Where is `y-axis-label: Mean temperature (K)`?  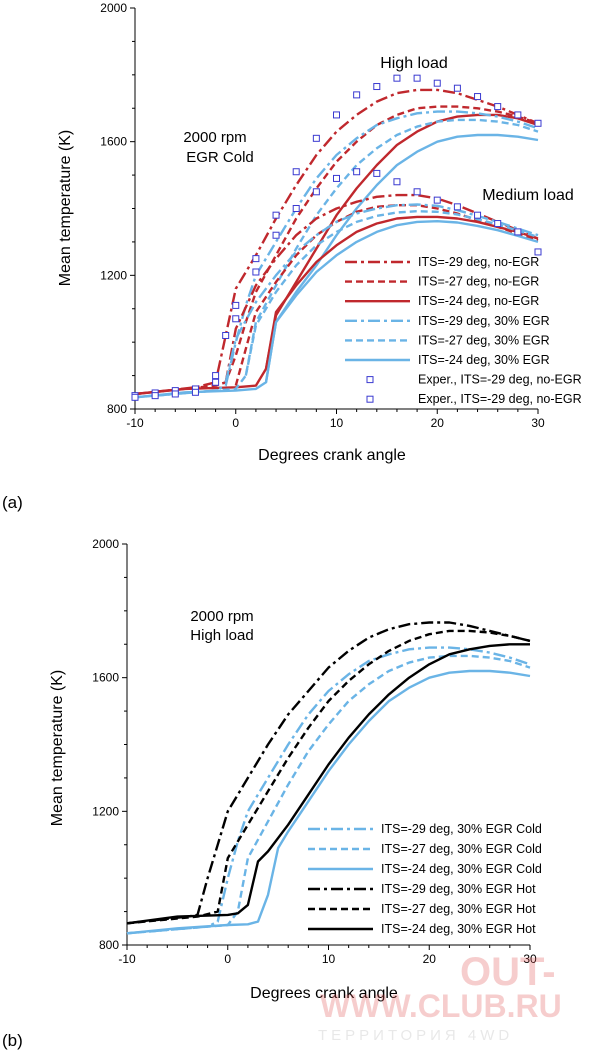
y-axis-label: Mean temperature (K) is located at coordinates (65, 208).